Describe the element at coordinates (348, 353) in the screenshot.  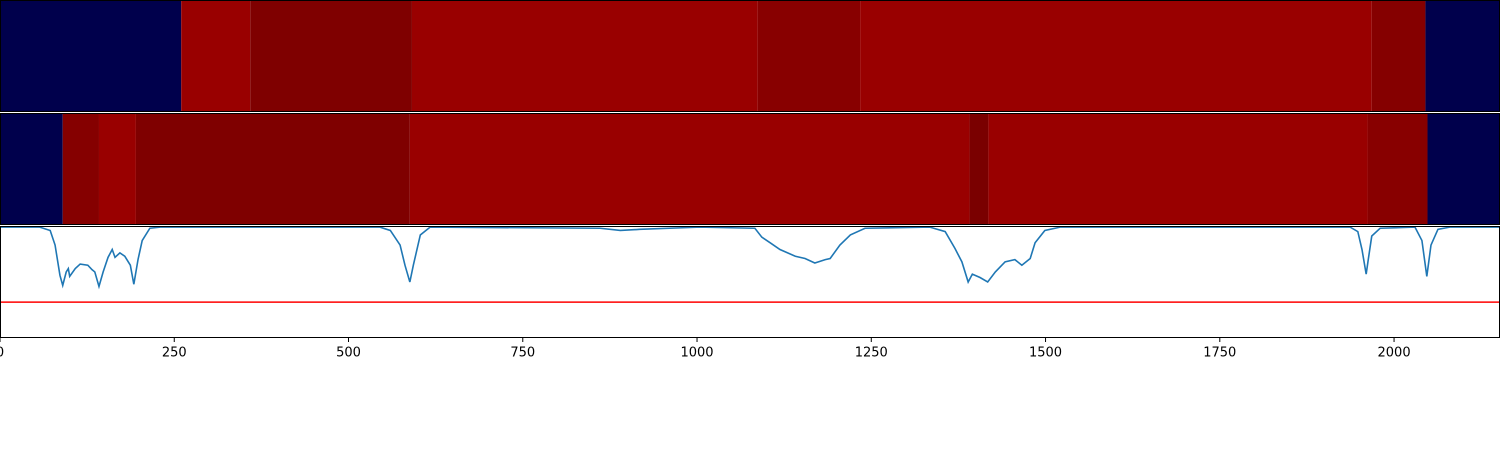
I see `x-tick-label: 500` at that location.